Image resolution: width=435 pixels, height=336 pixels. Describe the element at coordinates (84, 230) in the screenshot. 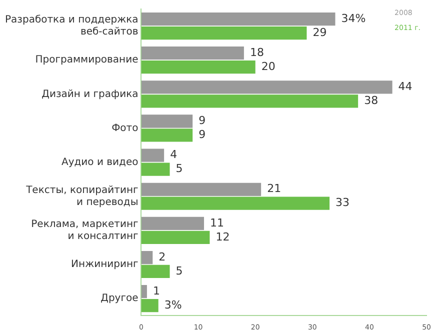

I see `y-tick-label: Реклама, маркетинг и консалтинг` at that location.